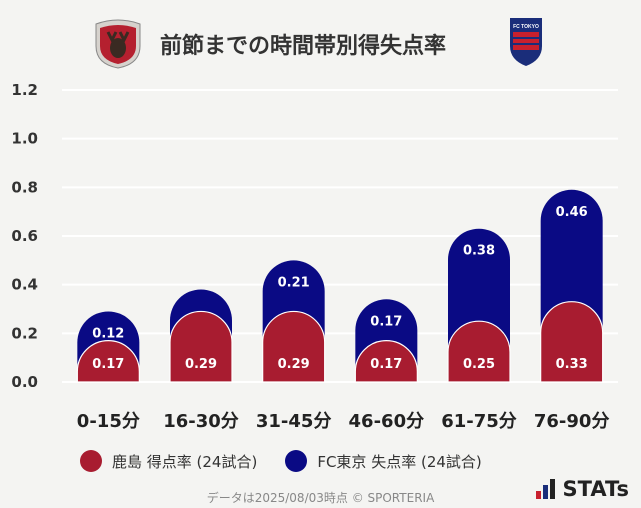 The height and width of the screenshot is (508, 641). Describe the element at coordinates (24, 382) in the screenshot. I see `y-tick-label: 0.0` at that location.